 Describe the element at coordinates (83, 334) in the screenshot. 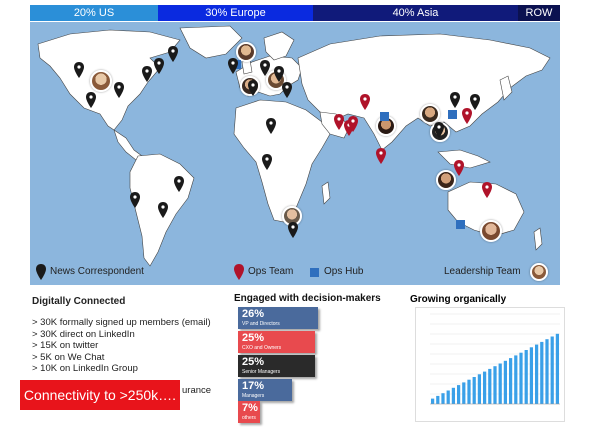

I see `list-item: > 30K direct on LinkedIn` at that location.